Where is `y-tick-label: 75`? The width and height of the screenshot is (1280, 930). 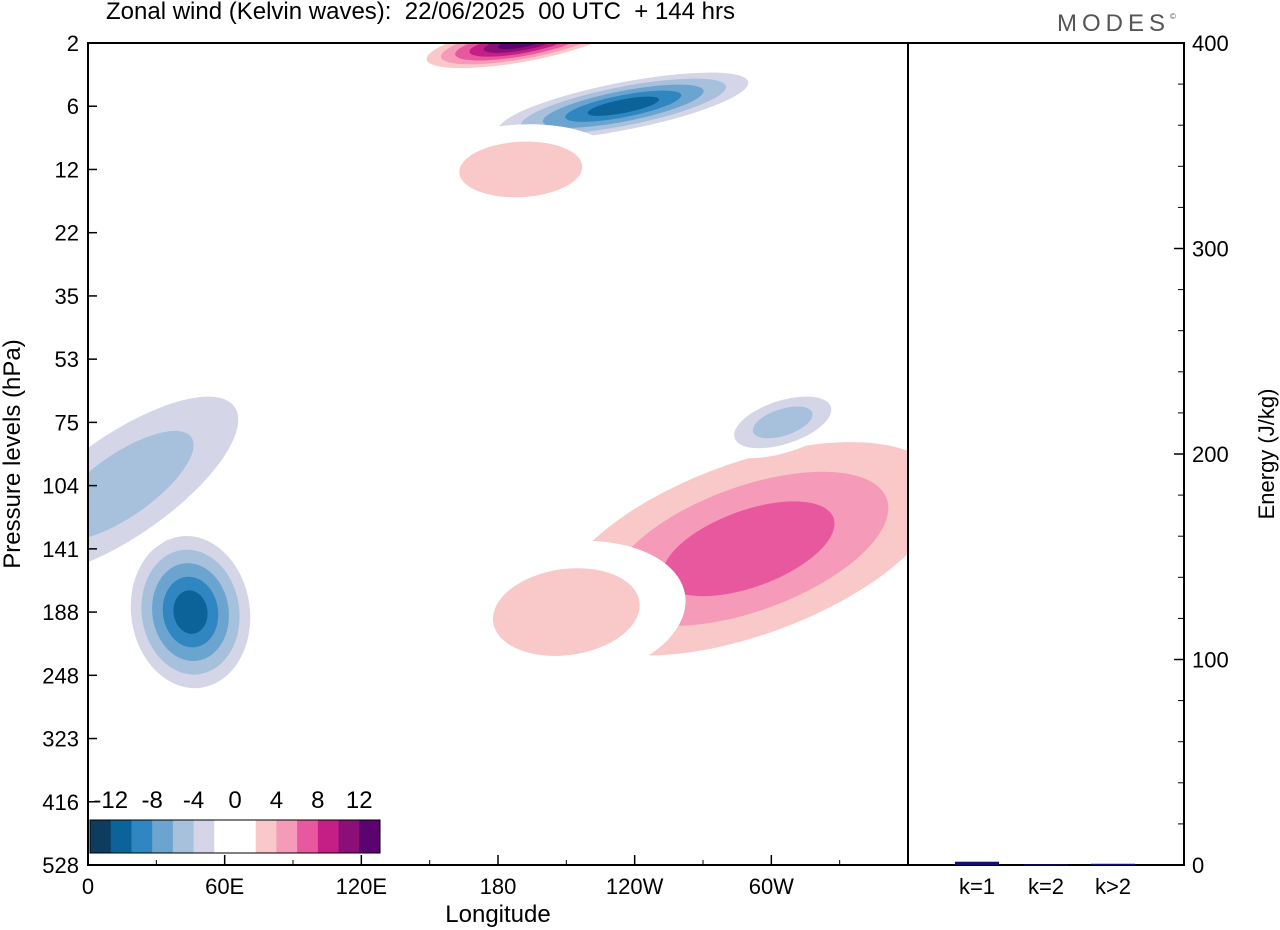
y-tick-label: 75 is located at coordinates (67, 422).